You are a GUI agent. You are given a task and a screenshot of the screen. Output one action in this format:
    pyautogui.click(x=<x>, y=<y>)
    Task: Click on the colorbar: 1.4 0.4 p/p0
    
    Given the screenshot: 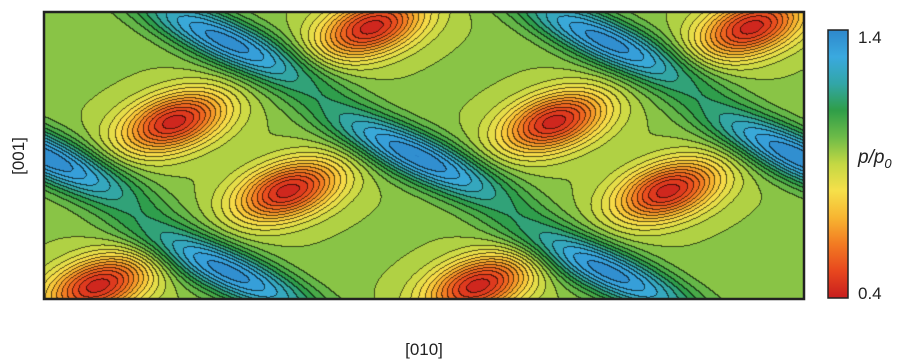 What is the action you would take?
    pyautogui.click(x=859, y=165)
    